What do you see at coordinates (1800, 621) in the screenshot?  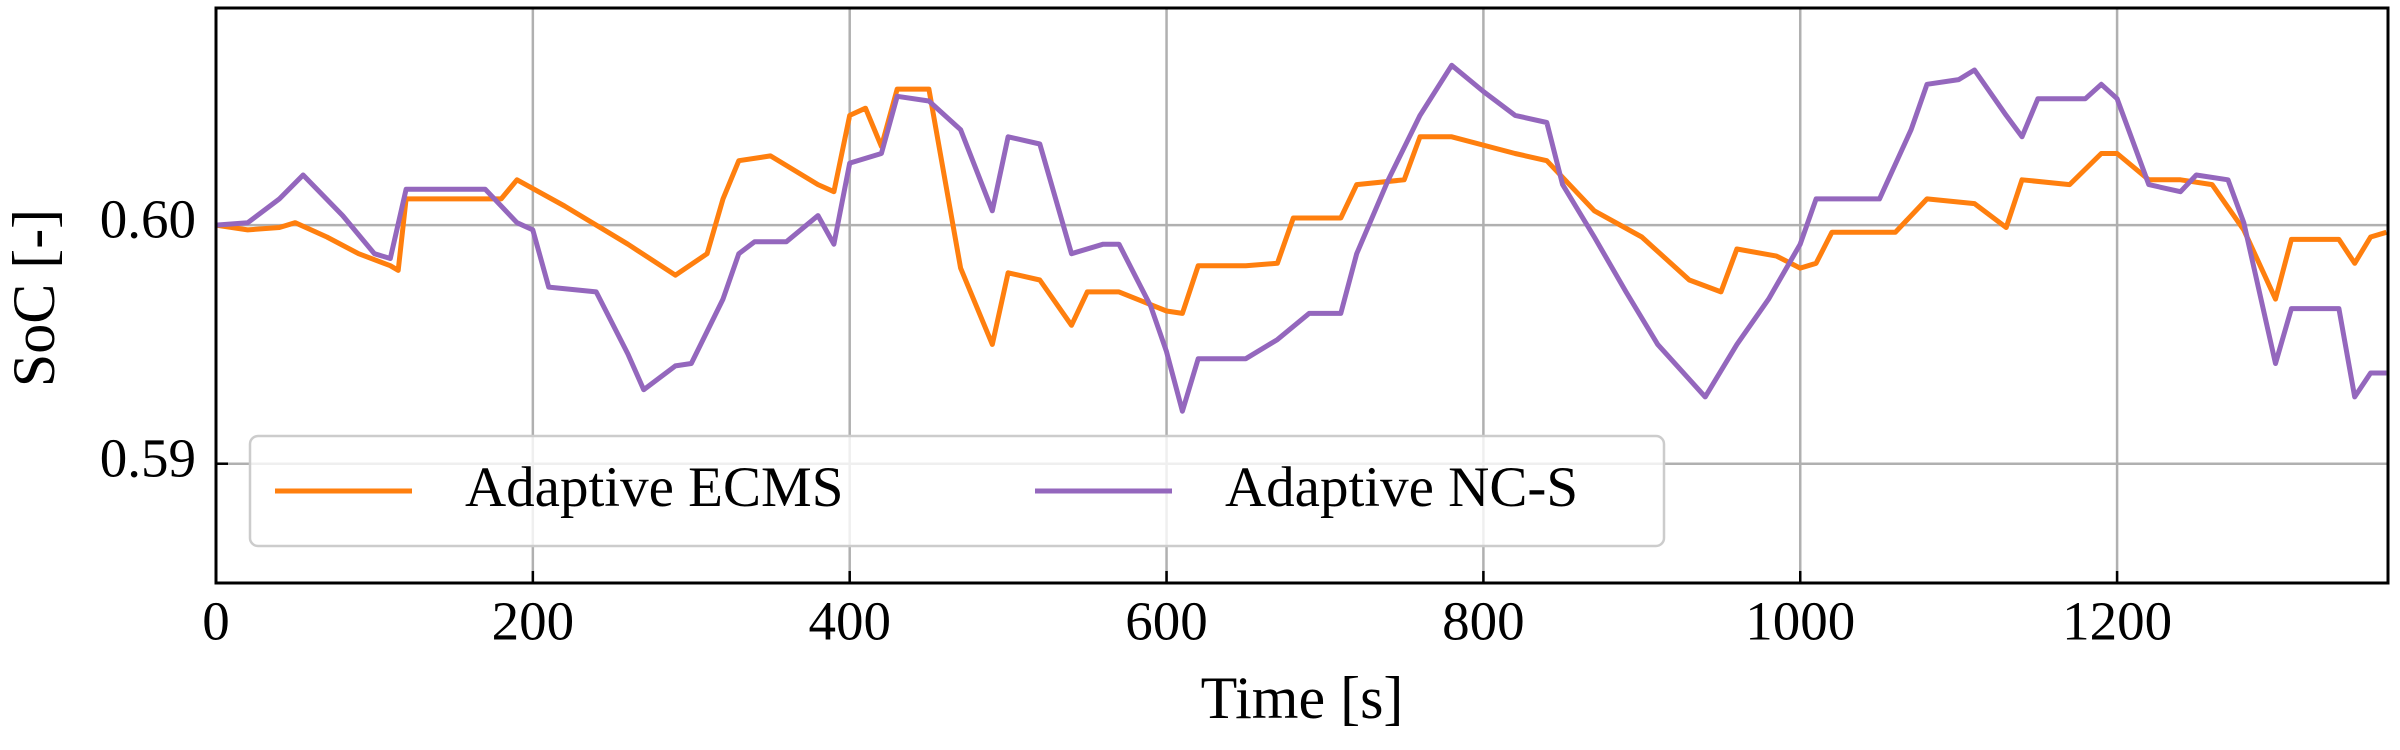 I see `x-tick-label: 1000` at bounding box center [1800, 621].